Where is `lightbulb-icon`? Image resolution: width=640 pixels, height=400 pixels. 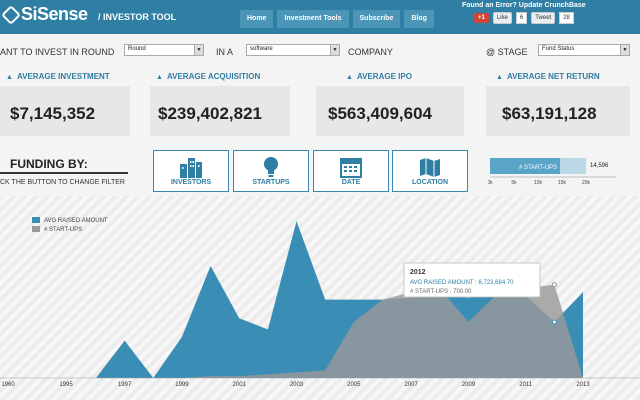 lightbulb-icon is located at coordinates (271, 167).